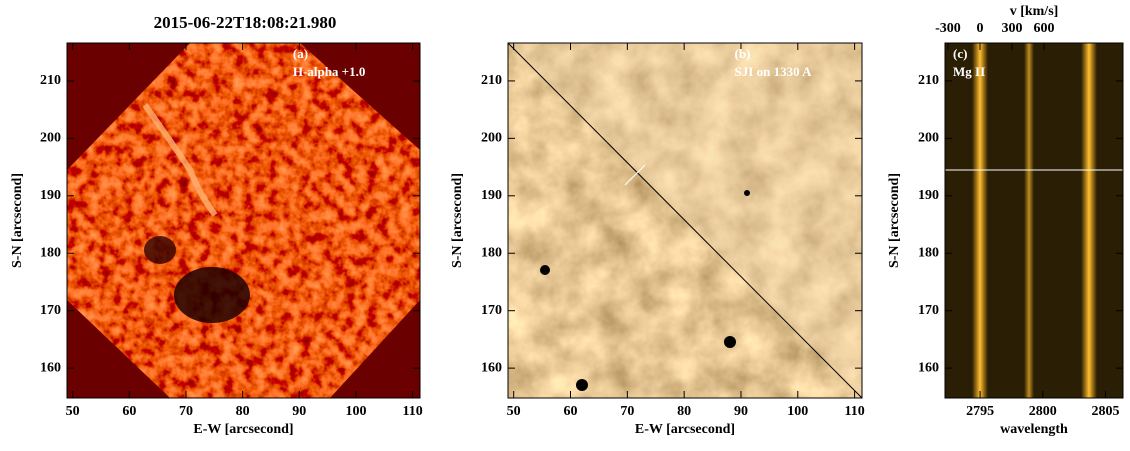 The image size is (1130, 451). Describe the element at coordinates (1043, 28) in the screenshot. I see `x2-tick-label: 600` at that location.